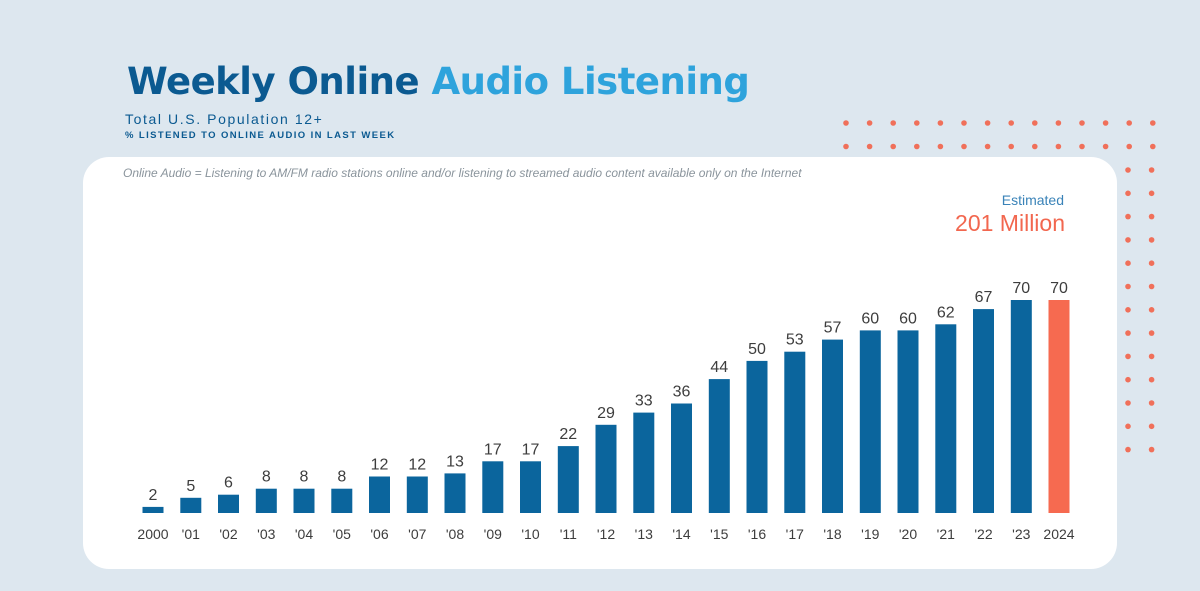 The image size is (1200, 591). I want to click on data-label: 13, so click(455, 461).